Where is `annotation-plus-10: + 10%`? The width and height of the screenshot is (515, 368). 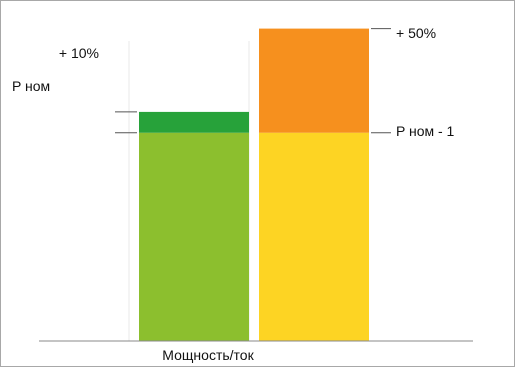
annotation-plus-10: + 10% is located at coordinates (79, 53).